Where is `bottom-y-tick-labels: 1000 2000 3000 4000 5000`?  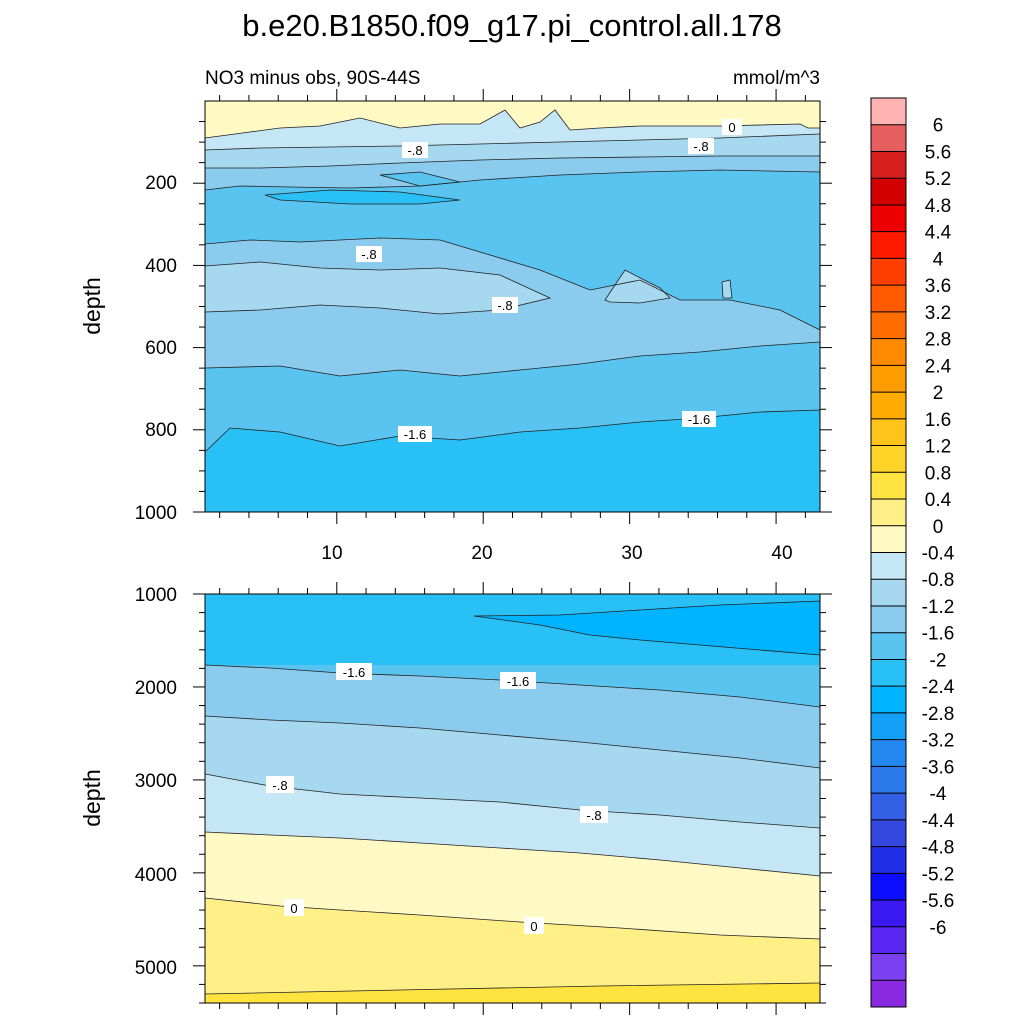 bottom-y-tick-labels: 1000 2000 3000 4000 5000 is located at coordinates (156, 782).